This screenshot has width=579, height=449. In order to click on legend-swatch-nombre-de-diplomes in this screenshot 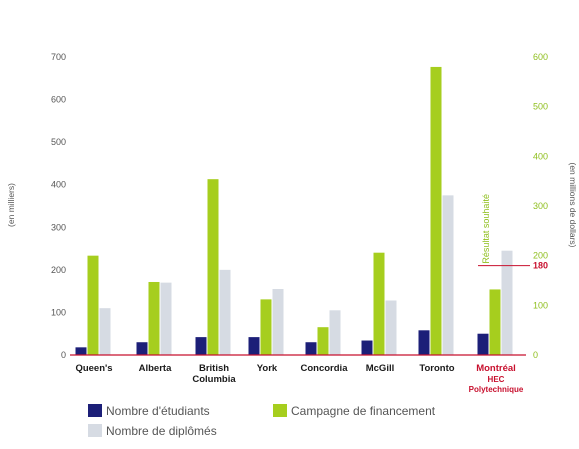, I will do `click(95, 430)`.